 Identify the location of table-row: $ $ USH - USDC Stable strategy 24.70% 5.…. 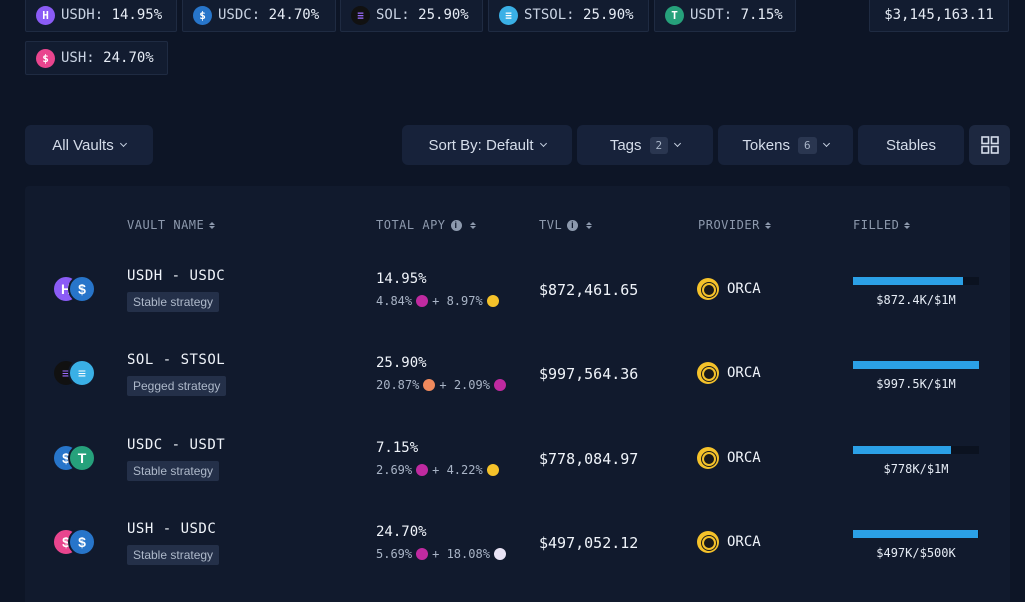
(517, 543).